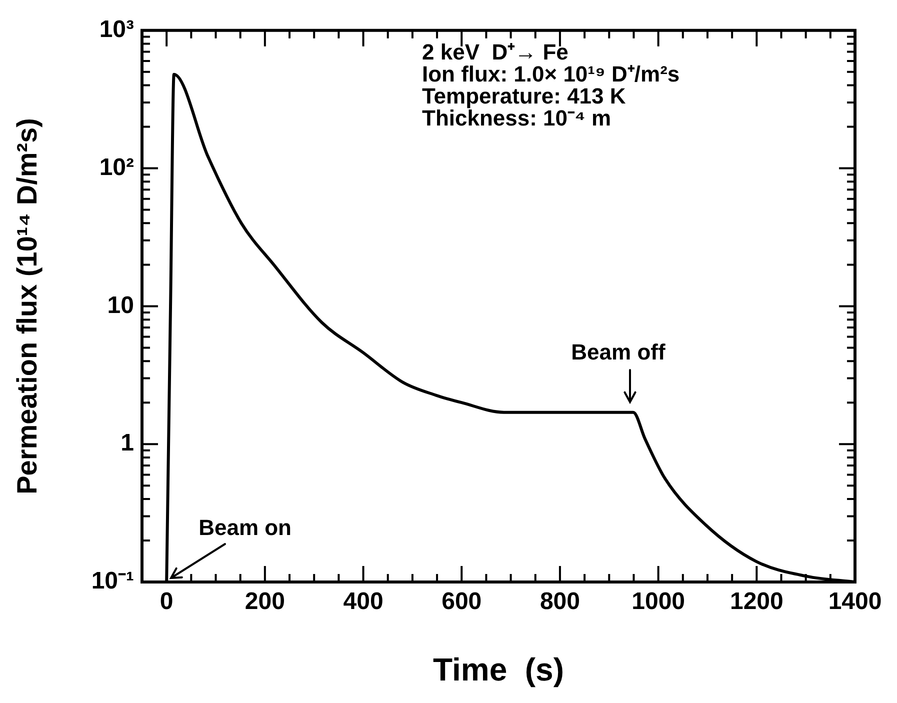 The height and width of the screenshot is (703, 897). I want to click on annotation: Beam off, so click(618, 351).